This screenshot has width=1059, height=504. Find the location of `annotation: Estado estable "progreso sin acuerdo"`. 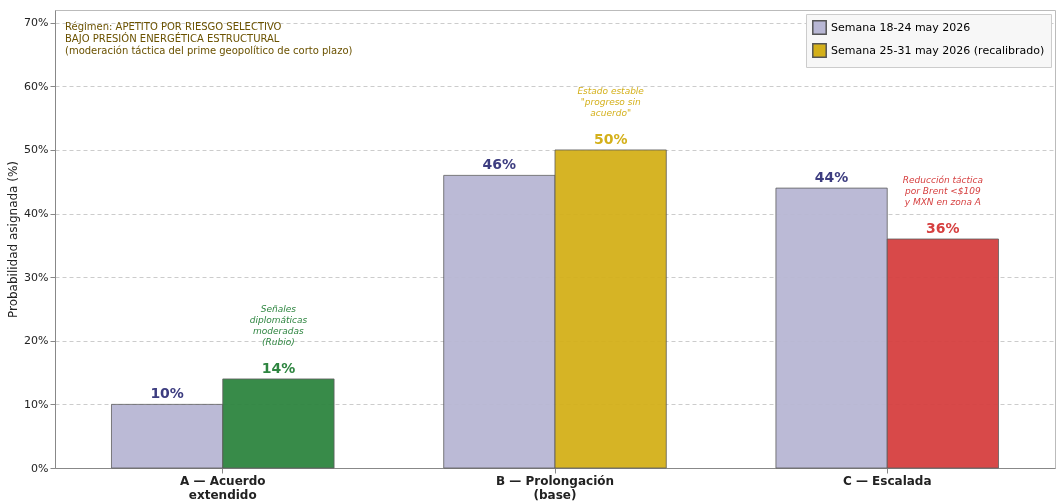

annotation: Estado estable "progreso sin acuerdo" is located at coordinates (611, 101).